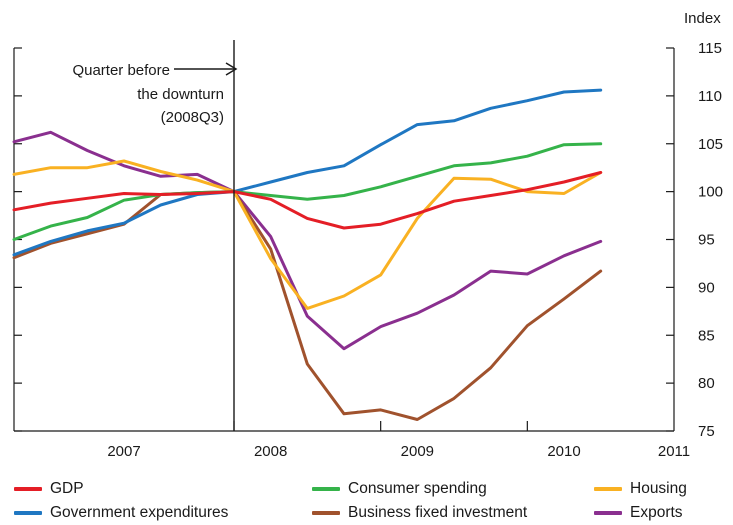 The height and width of the screenshot is (525, 733). What do you see at coordinates (417, 488) in the screenshot?
I see `legend-label-consumer-spending: Consumer spending` at bounding box center [417, 488].